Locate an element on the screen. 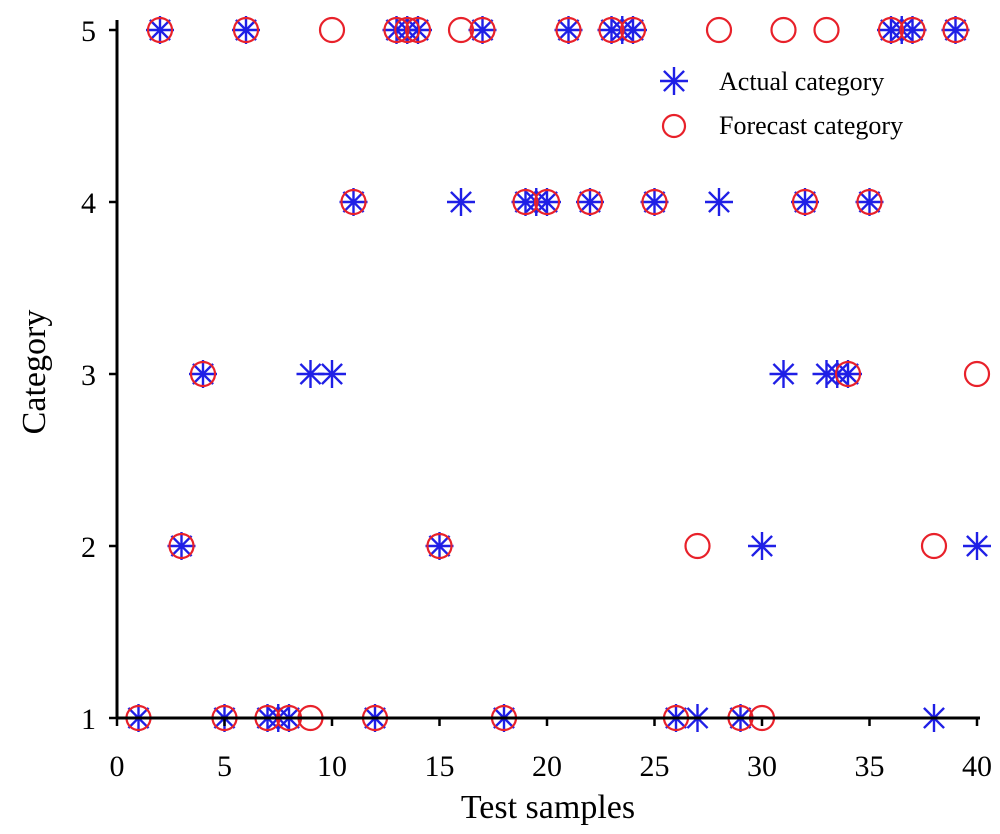 This screenshot has width=1000, height=834. legend-item-actual: Actual category is located at coordinates (772, 81).